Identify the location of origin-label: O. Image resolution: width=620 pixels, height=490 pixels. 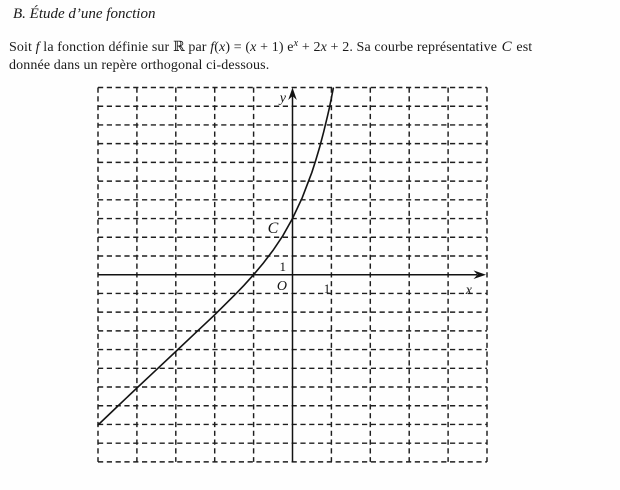
(282, 286).